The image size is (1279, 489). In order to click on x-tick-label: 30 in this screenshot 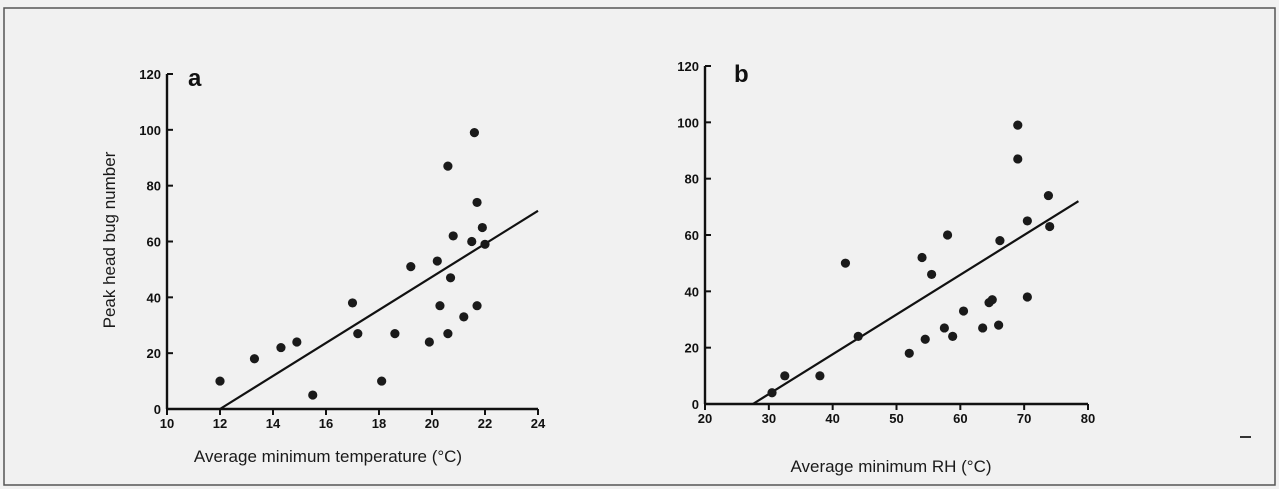, I will do `click(769, 418)`.